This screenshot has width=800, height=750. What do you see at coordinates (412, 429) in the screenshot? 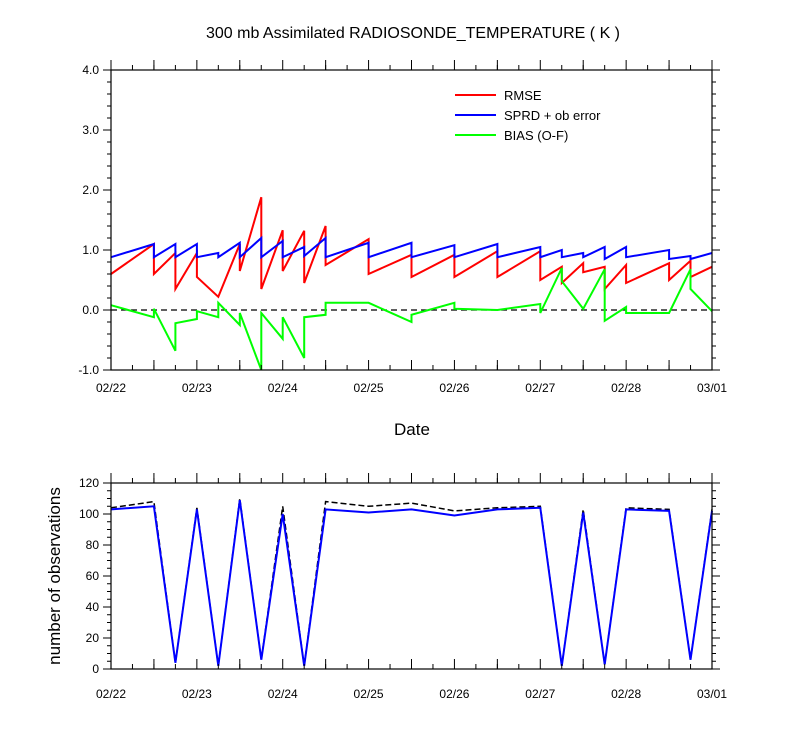
I see `top-x-axis-title: Date` at bounding box center [412, 429].